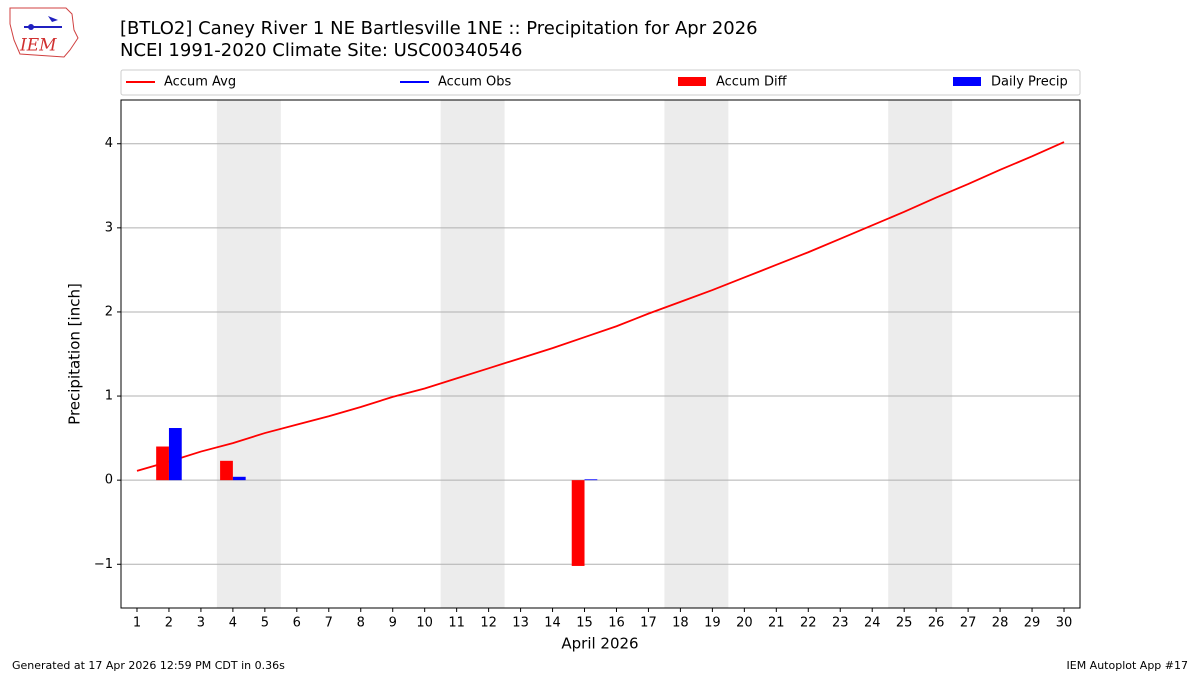  I want to click on x-tick-label: 17, so click(648, 623).